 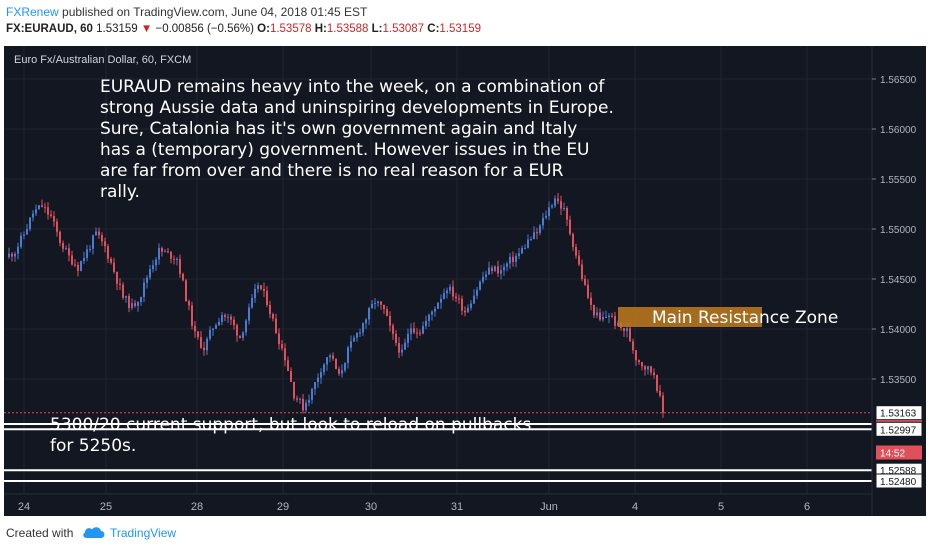 What do you see at coordinates (106, 507) in the screenshot?
I see `time-tick-label: 25` at bounding box center [106, 507].